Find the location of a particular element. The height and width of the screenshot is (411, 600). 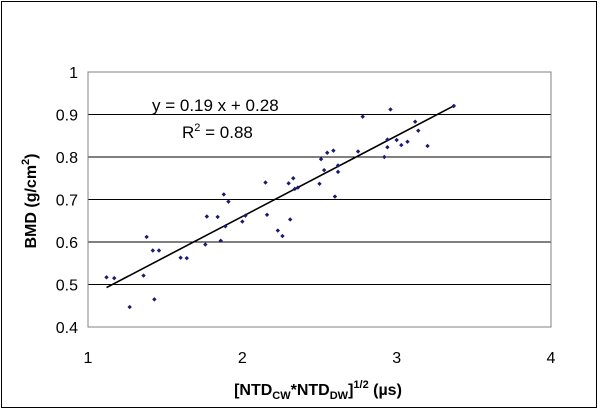

x-tick-label: 2 is located at coordinates (242, 358).